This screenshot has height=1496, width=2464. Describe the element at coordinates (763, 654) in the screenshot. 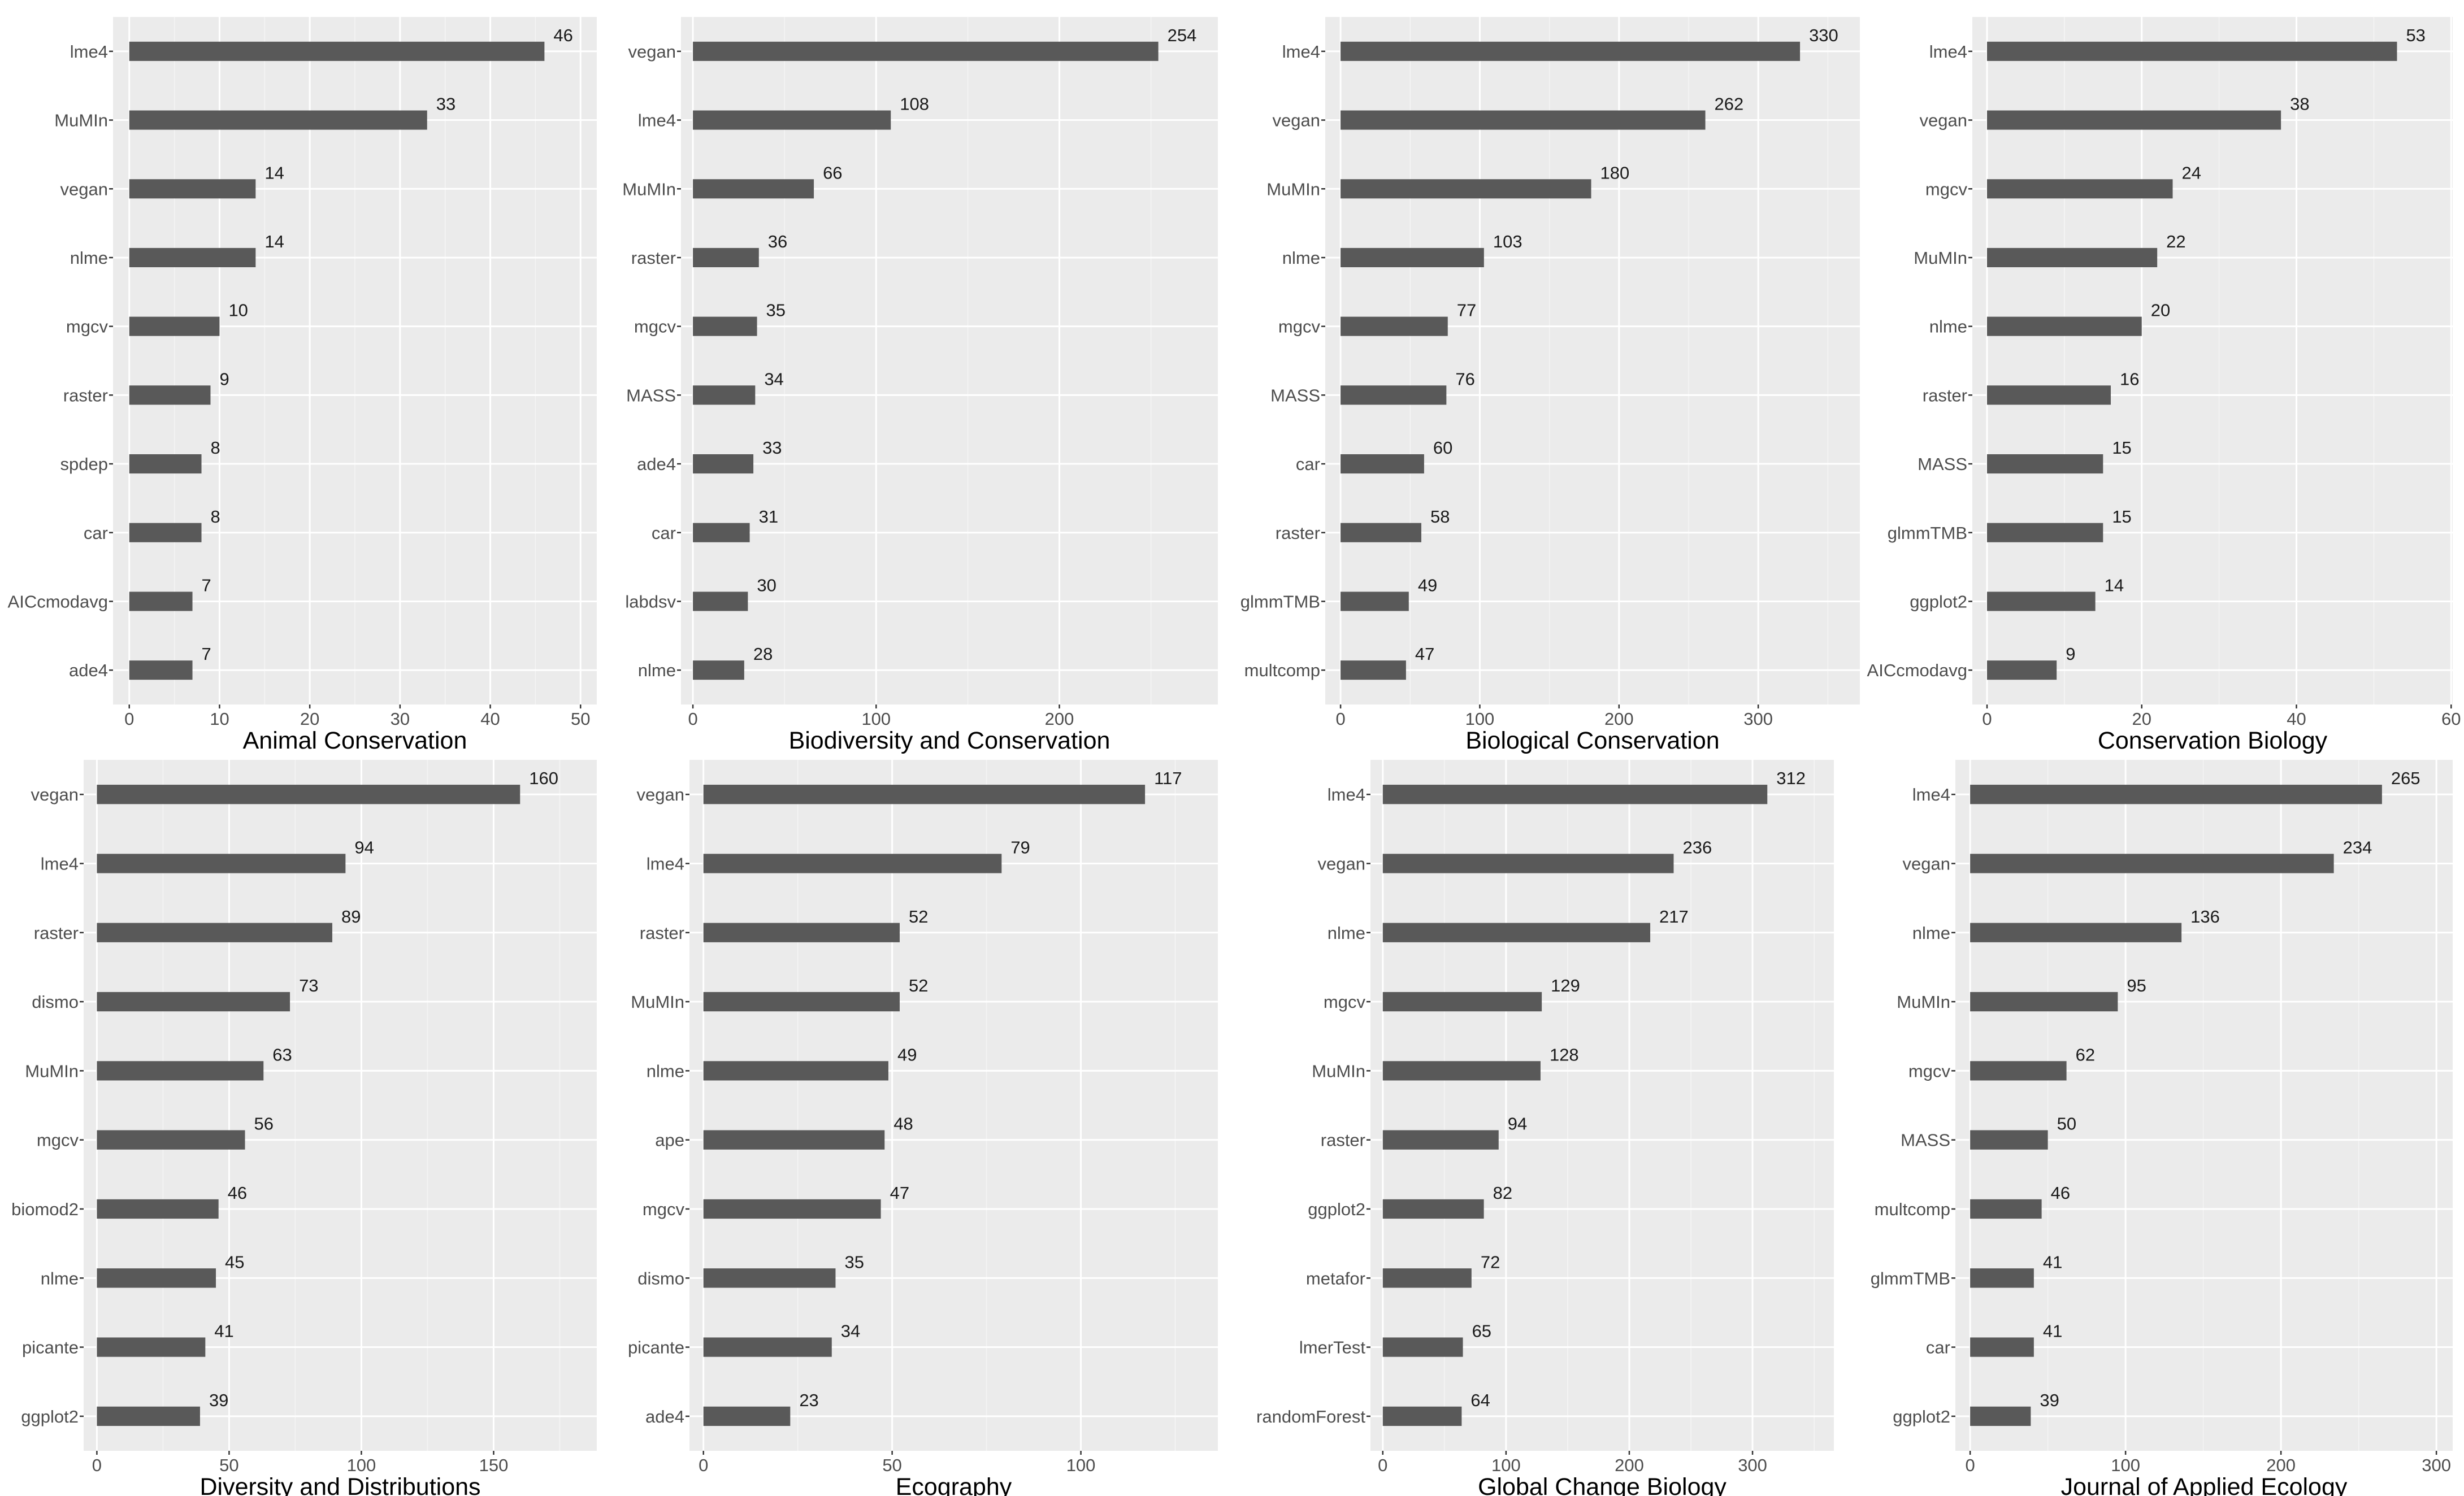

I see `value-label: 28` at that location.